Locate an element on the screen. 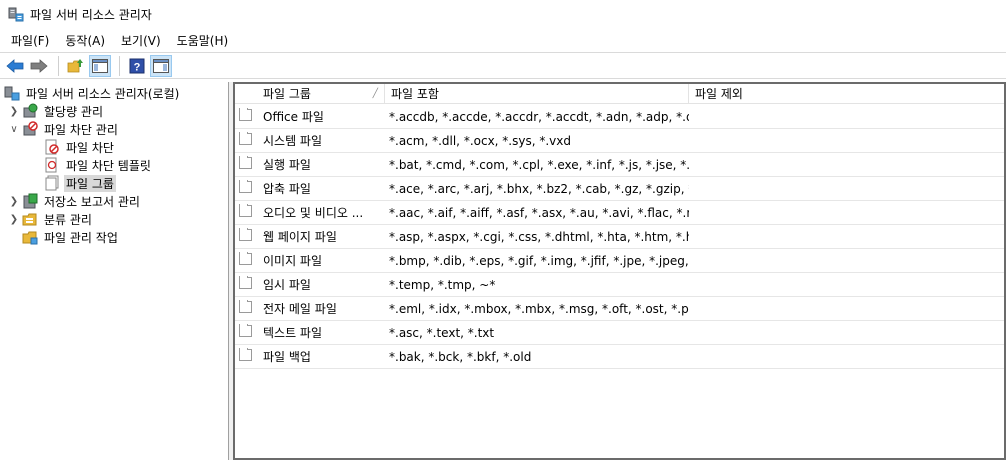  up-folder-icon is located at coordinates (75, 65).